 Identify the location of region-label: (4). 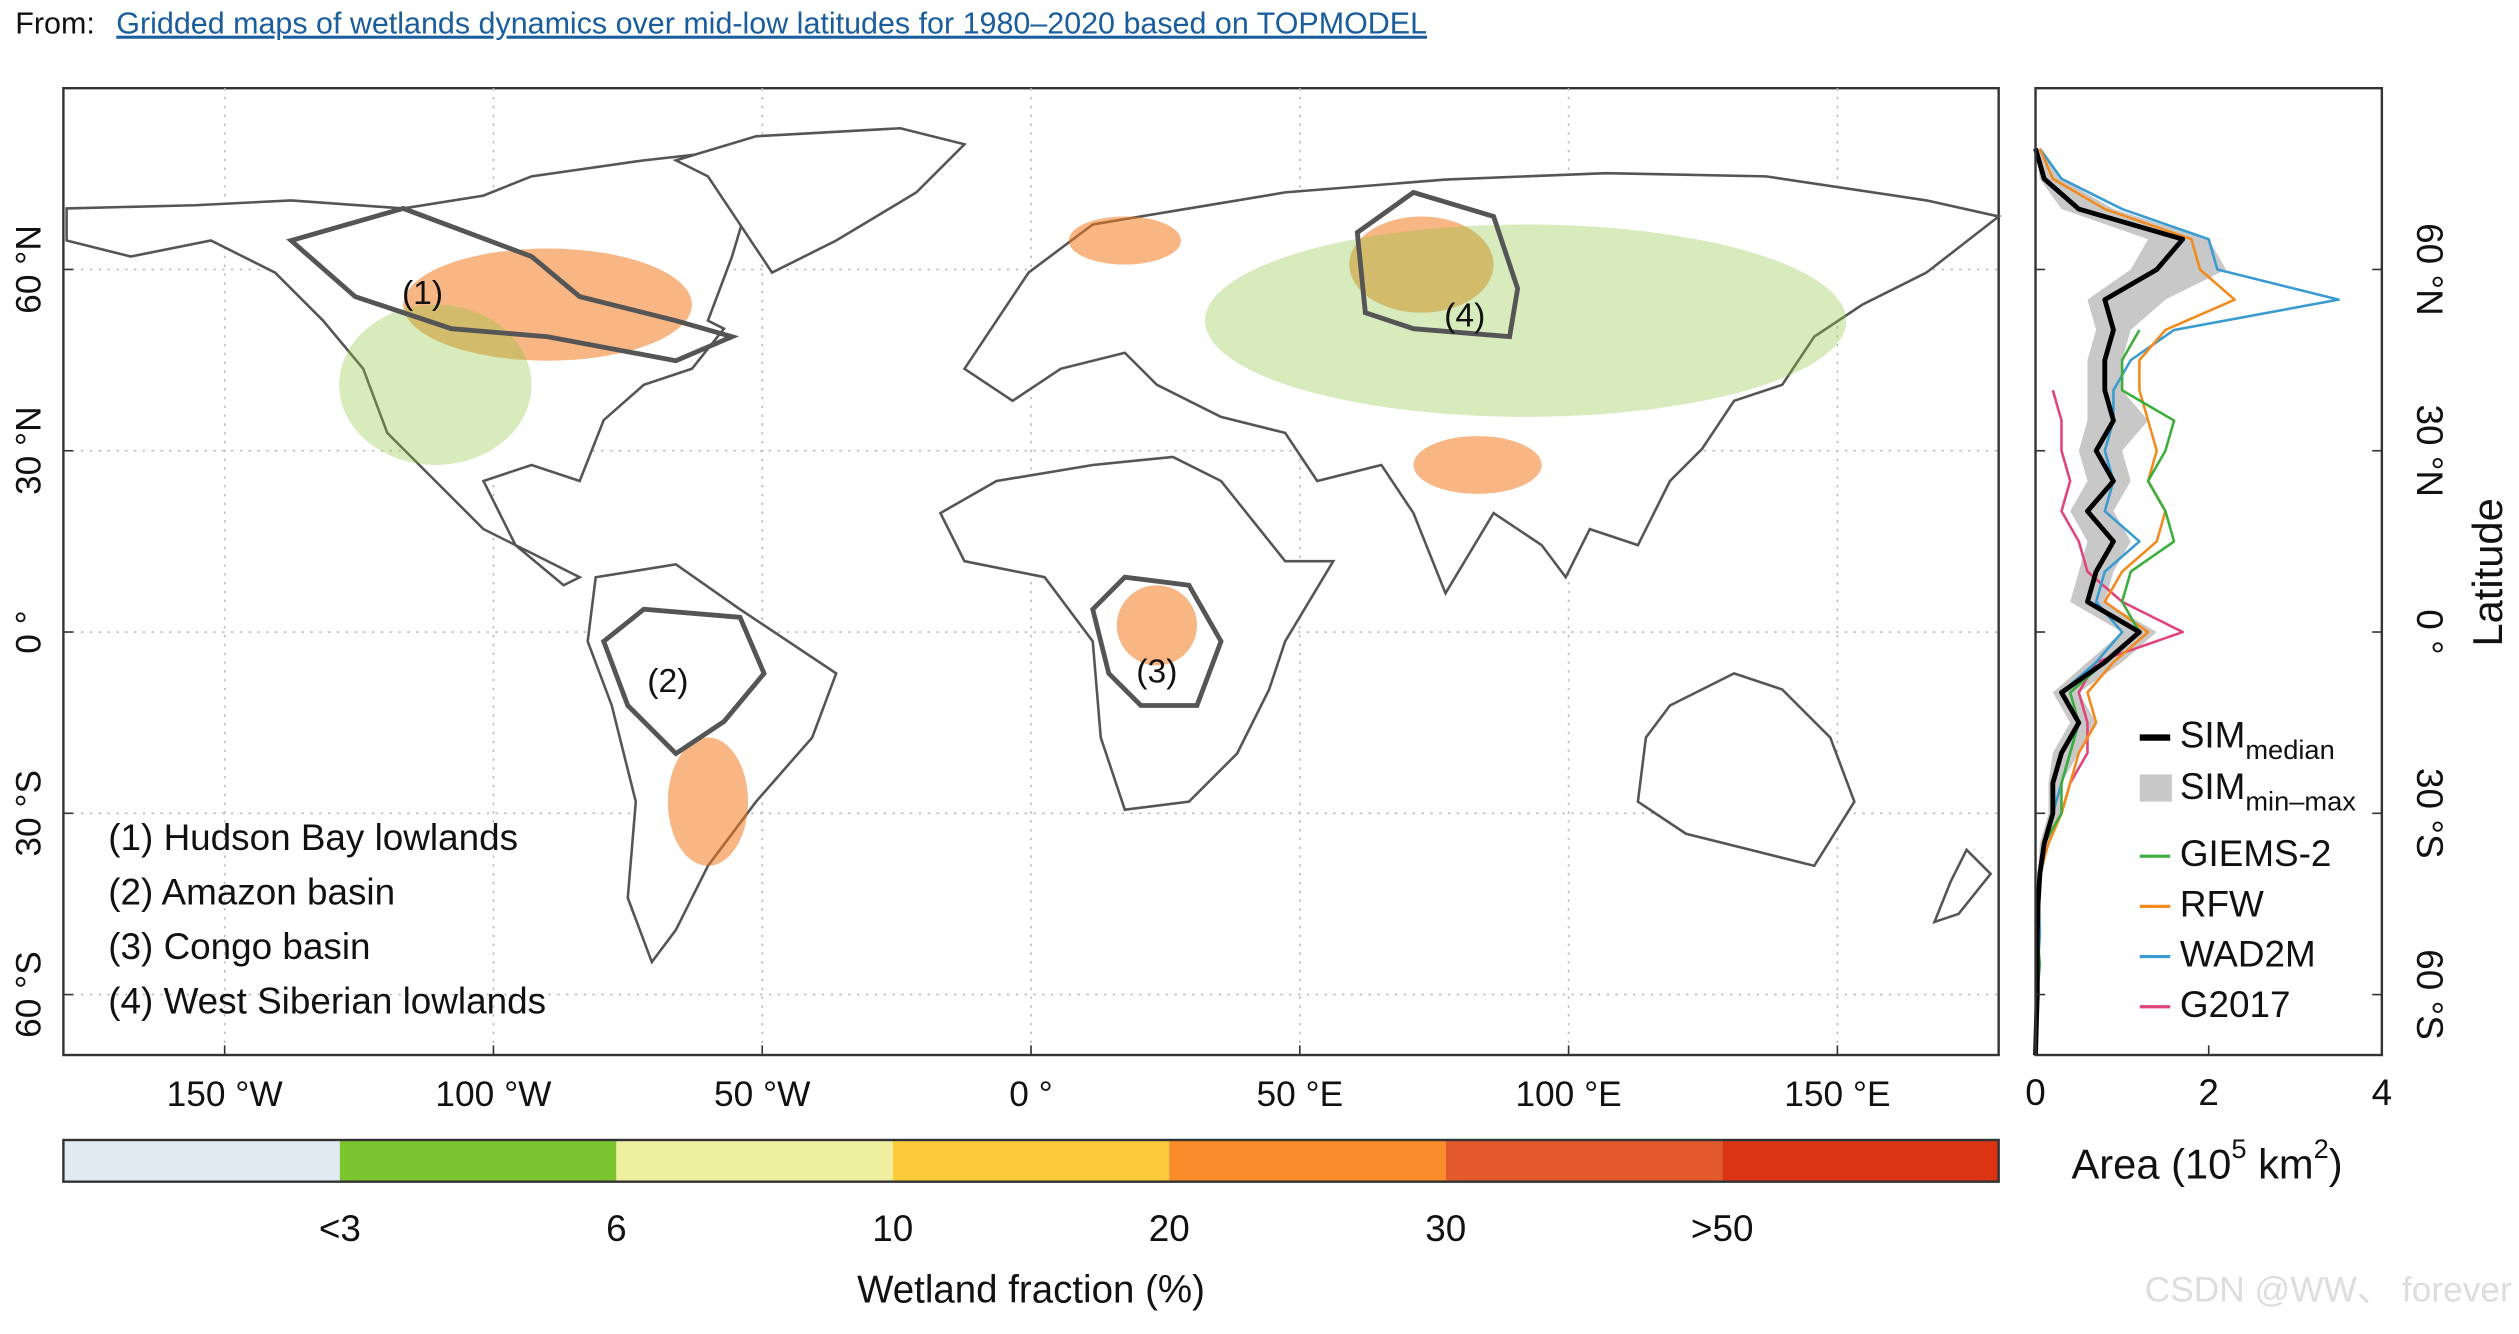
(1464, 315).